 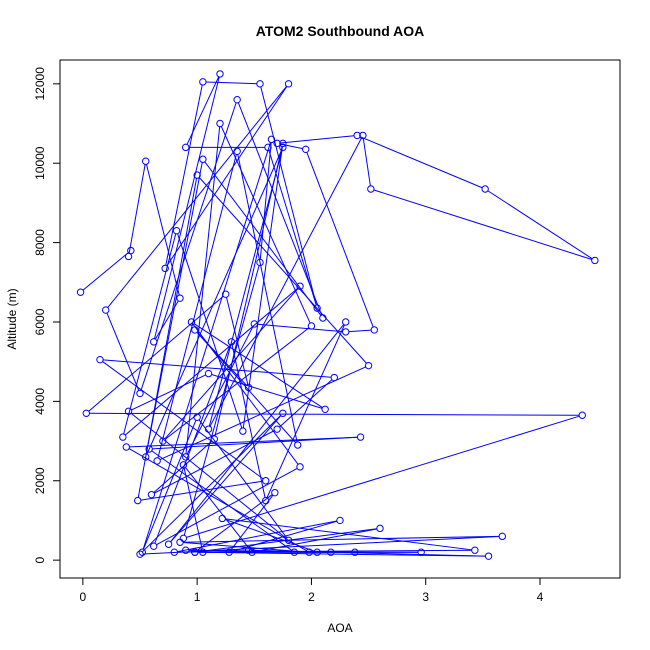 What do you see at coordinates (40, 480) in the screenshot?
I see `y-tick-label: 2000` at bounding box center [40, 480].